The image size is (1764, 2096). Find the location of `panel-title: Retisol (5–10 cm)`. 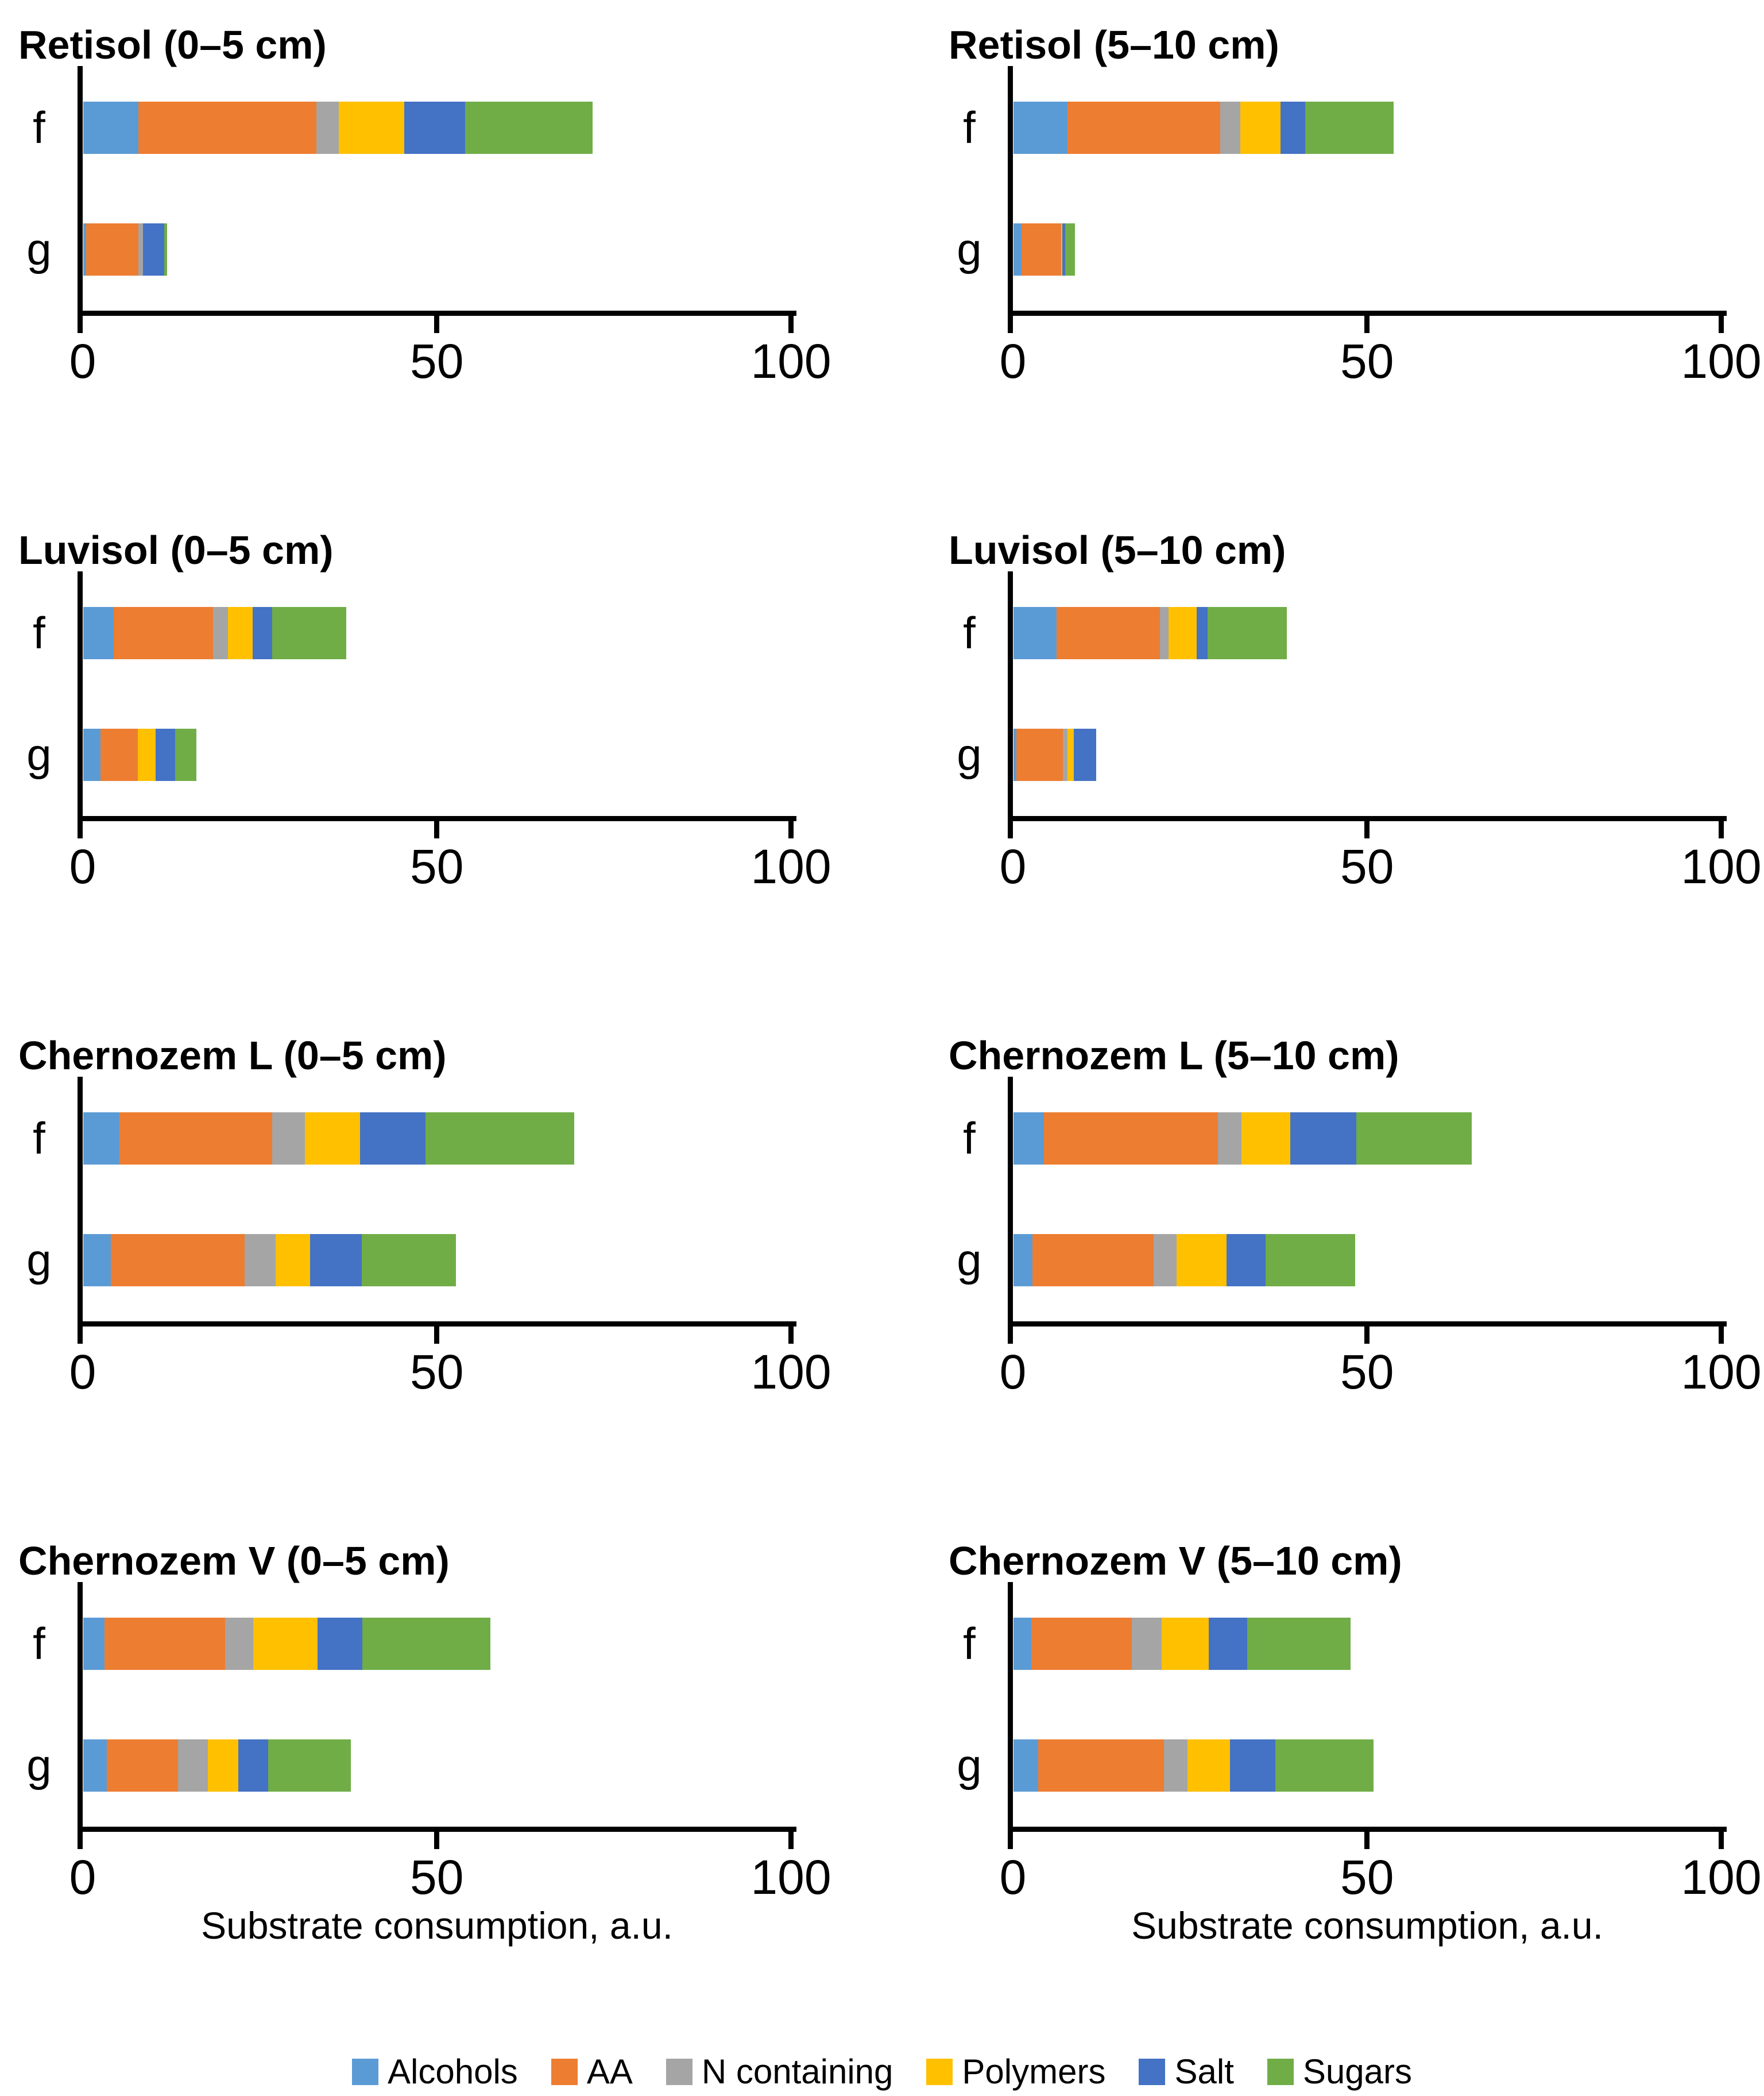

panel-title: Retisol (5–10 cm) is located at coordinates (1114, 44).